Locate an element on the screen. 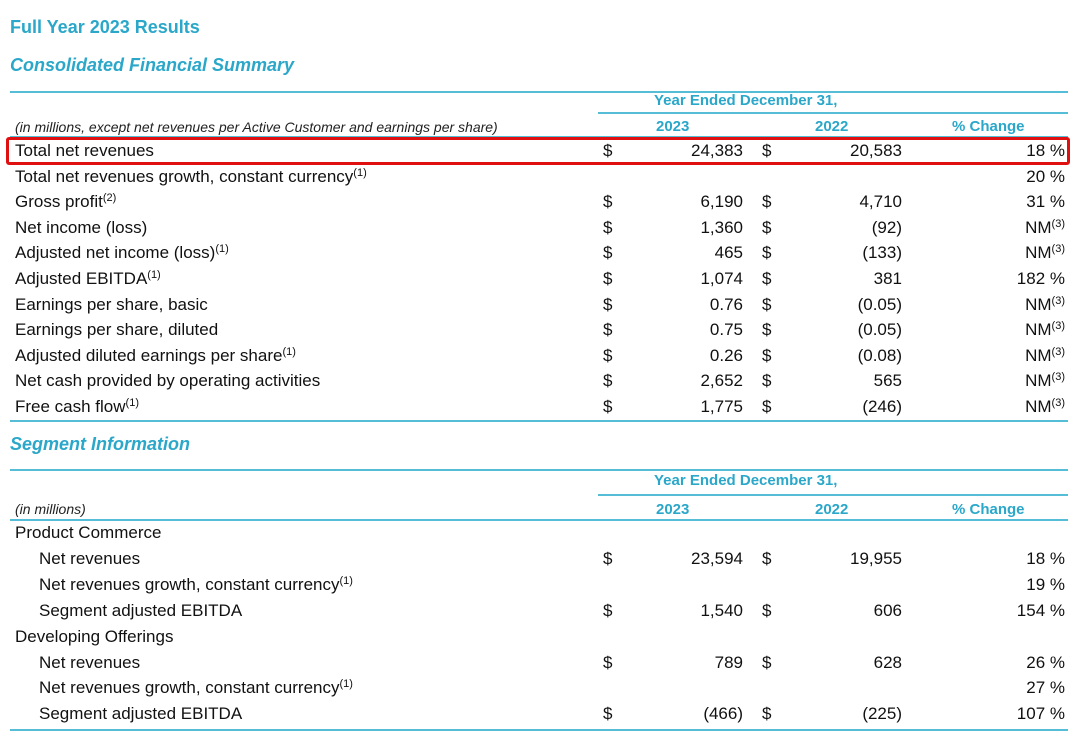 Image resolution: width=1080 pixels, height=744 pixels. percent-change-text: 107 % is located at coordinates (1040, 714).